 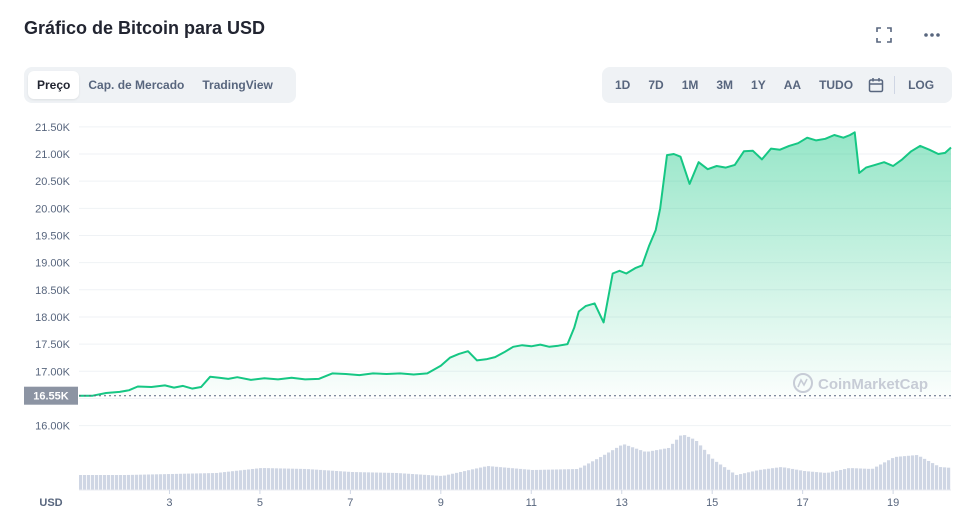 What do you see at coordinates (876, 85) in the screenshot?
I see `calendar-icon` at bounding box center [876, 85].